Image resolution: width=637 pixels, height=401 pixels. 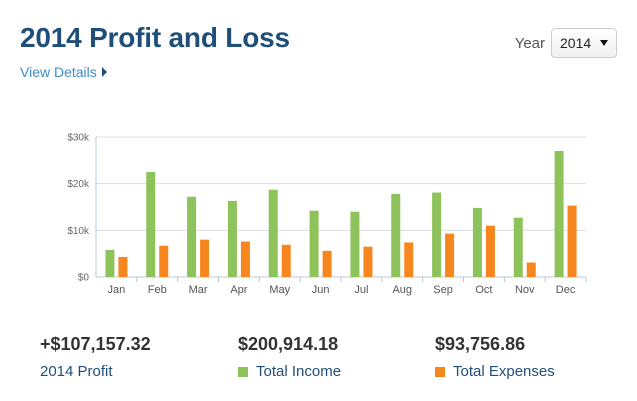 I want to click on year-filter: Year 2014, so click(x=566, y=43).